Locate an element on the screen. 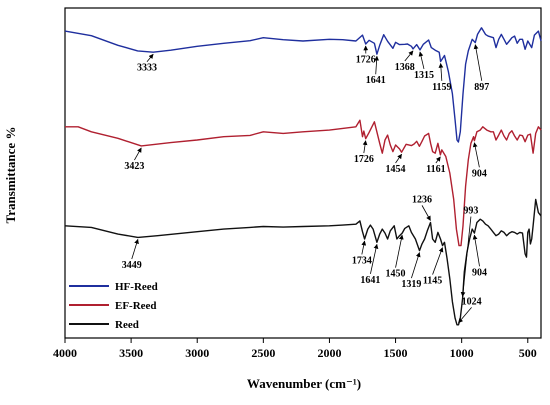 The height and width of the screenshot is (405, 550). legend-label: Reed is located at coordinates (127, 325).